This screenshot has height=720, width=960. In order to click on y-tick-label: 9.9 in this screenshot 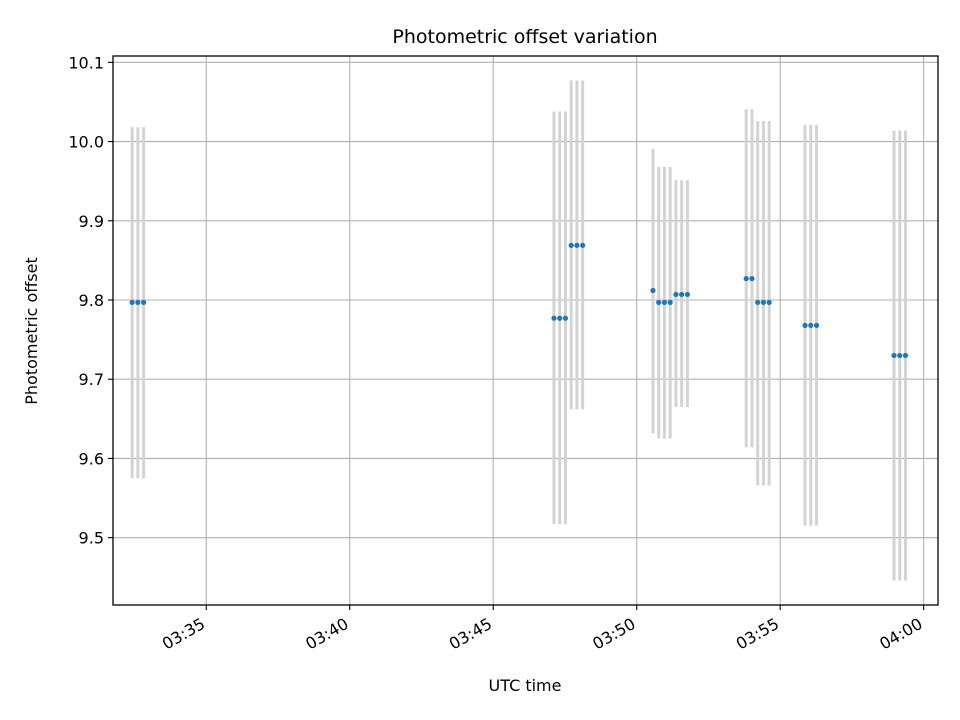, I will do `click(91, 221)`.